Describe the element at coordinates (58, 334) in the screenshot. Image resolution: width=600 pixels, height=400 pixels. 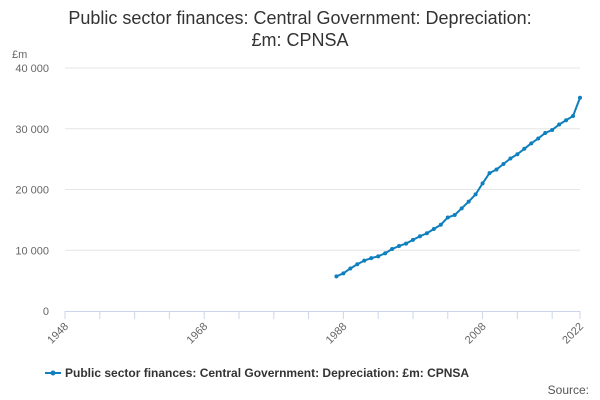
I see `x-tick-label: 1948` at that location.